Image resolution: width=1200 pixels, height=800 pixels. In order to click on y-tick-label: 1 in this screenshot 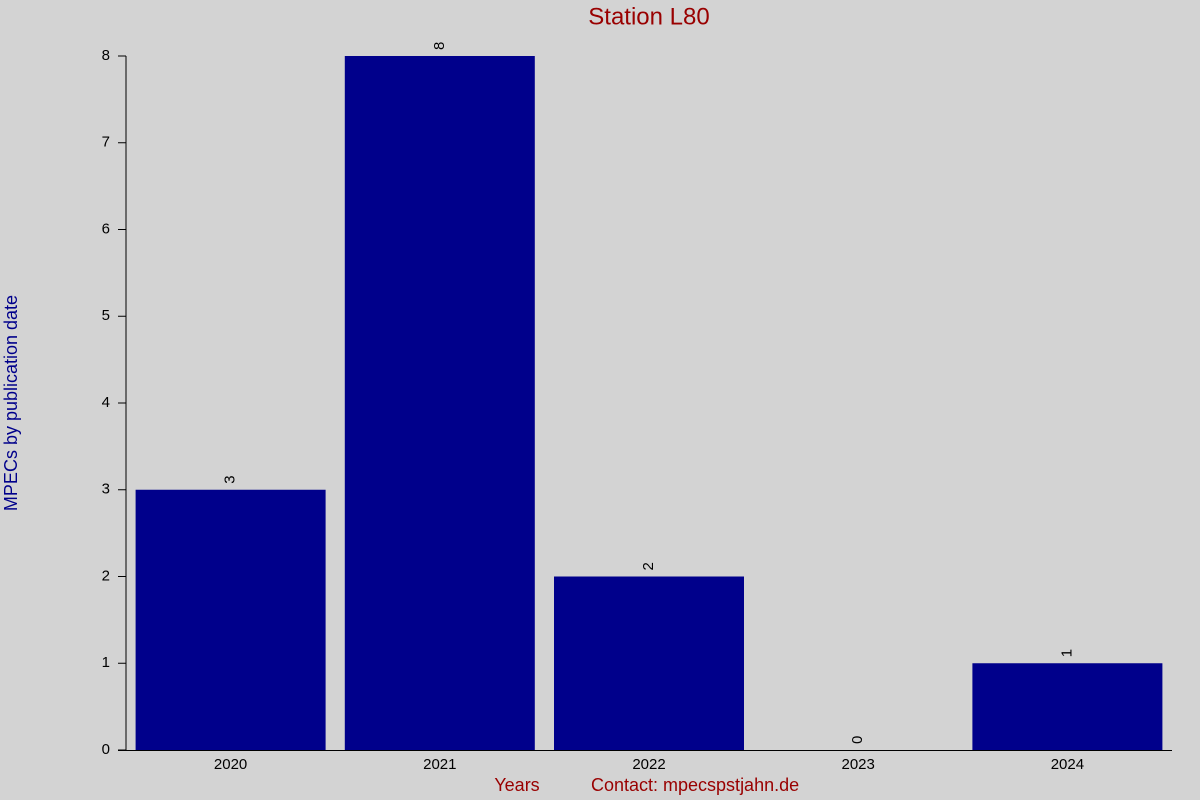, I will do `click(106, 662)`.